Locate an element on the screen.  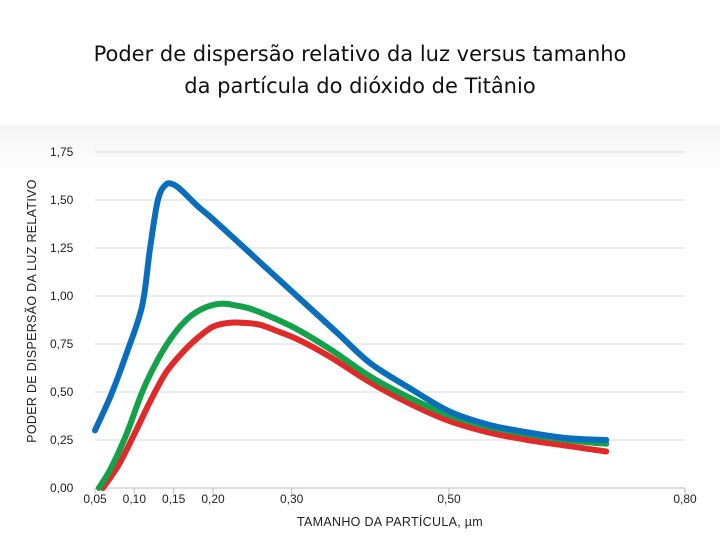
y-axis-label: PODER DE DISPERSÃO DA LUZ RELATIVO is located at coordinates (32, 311).